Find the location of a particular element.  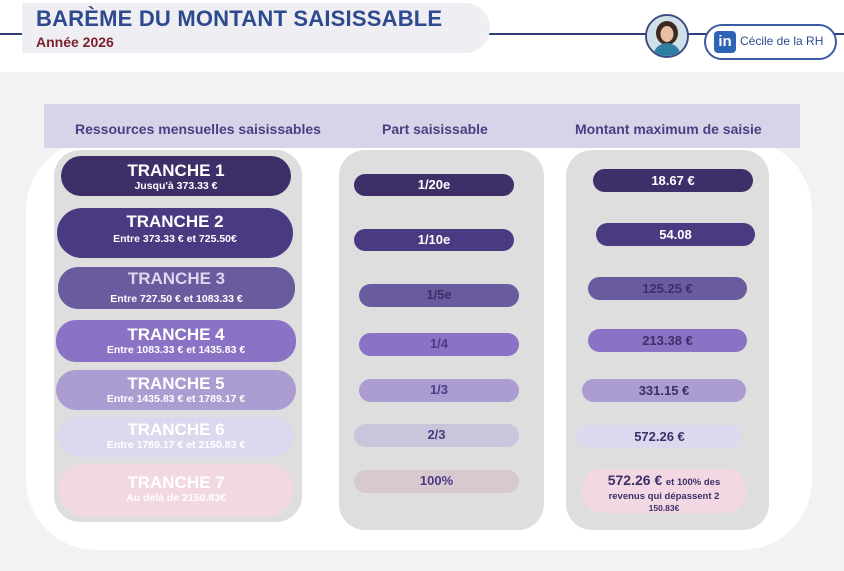

tranche-5-pill: TRANCHE 5 Entre 1435.83 € et 1789.17 € is located at coordinates (176, 390).